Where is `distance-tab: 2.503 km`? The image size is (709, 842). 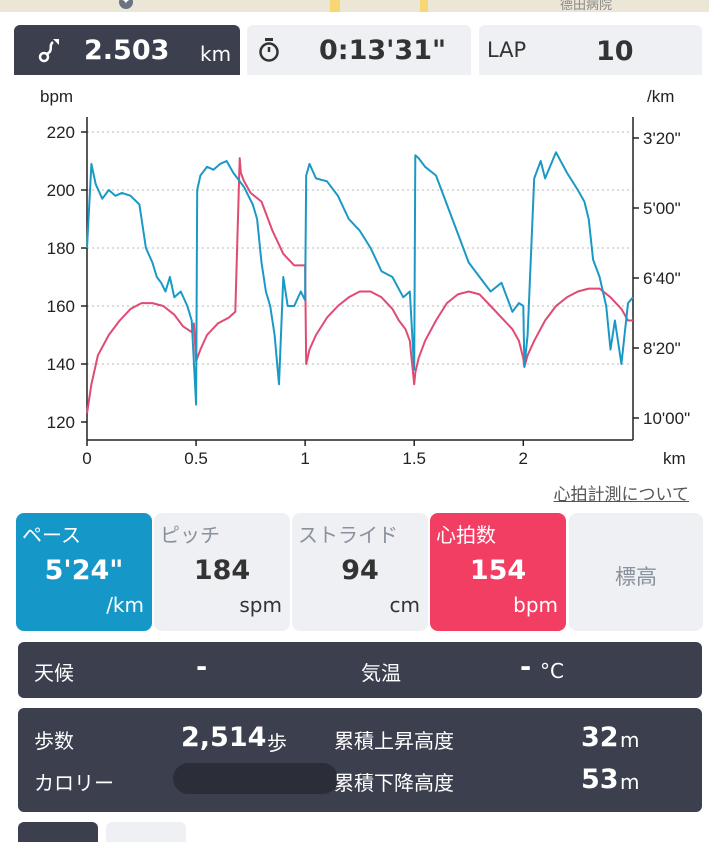 distance-tab: 2.503 km is located at coordinates (127, 50).